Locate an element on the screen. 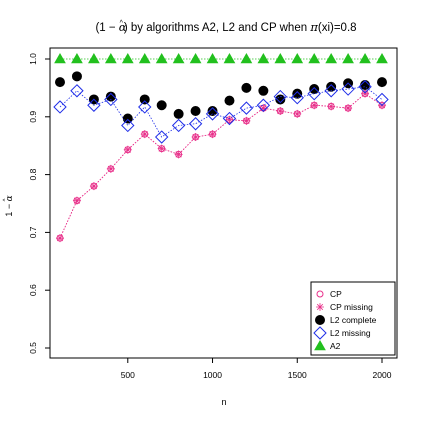  legend-label: CP missing is located at coordinates (351, 307).